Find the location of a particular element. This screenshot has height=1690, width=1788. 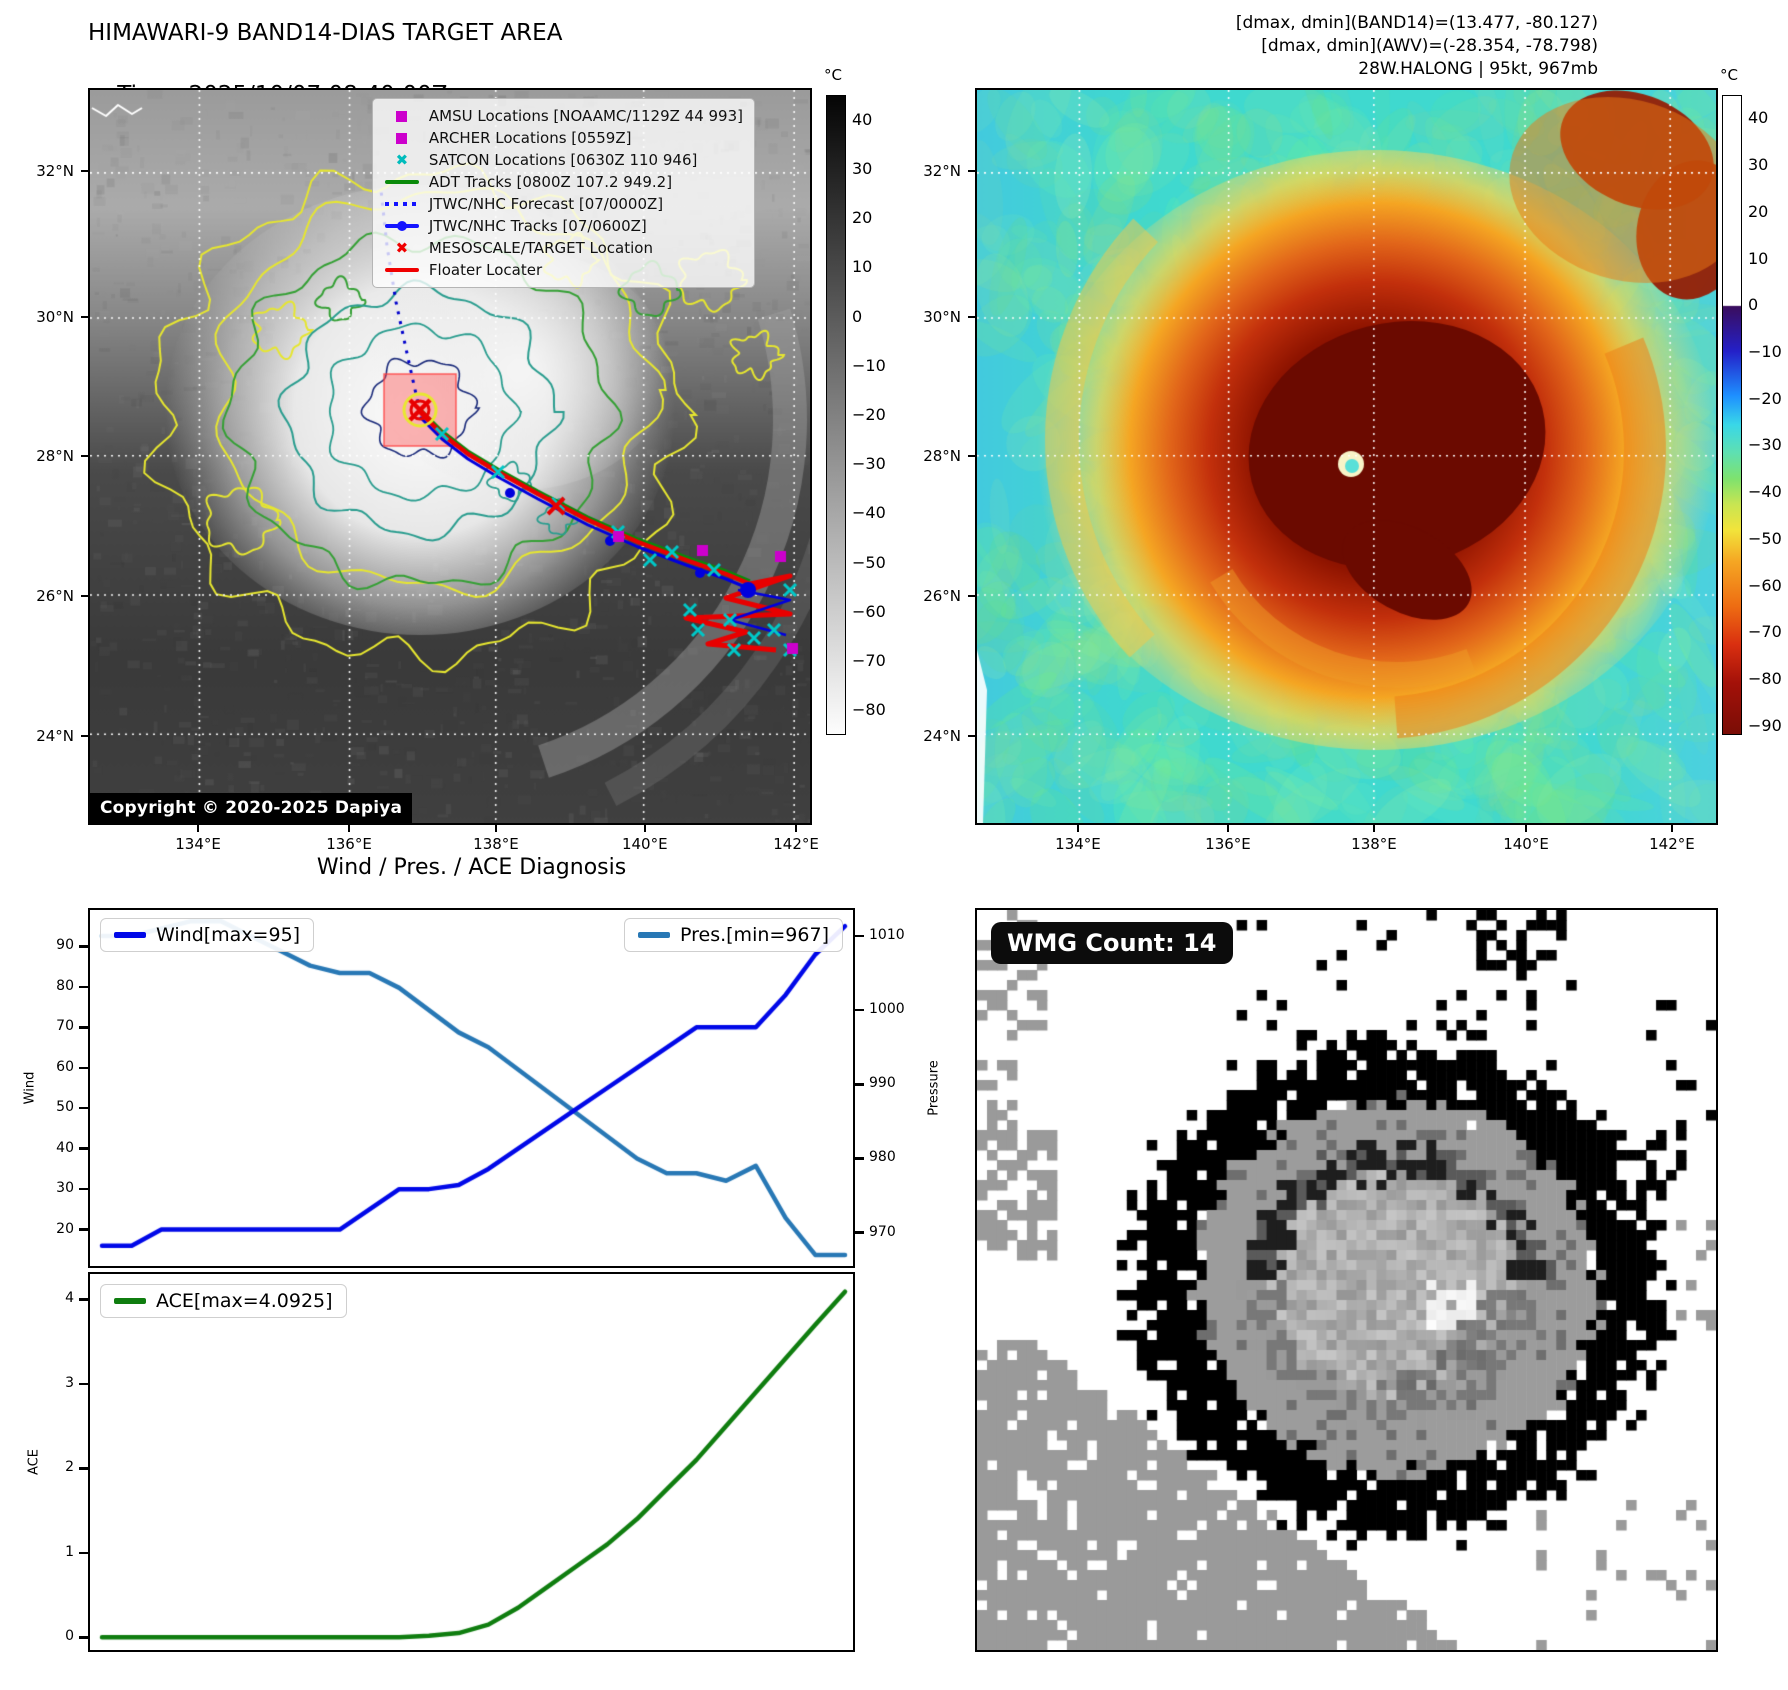

band14-colorbar-tick: 20 is located at coordinates (862, 218).